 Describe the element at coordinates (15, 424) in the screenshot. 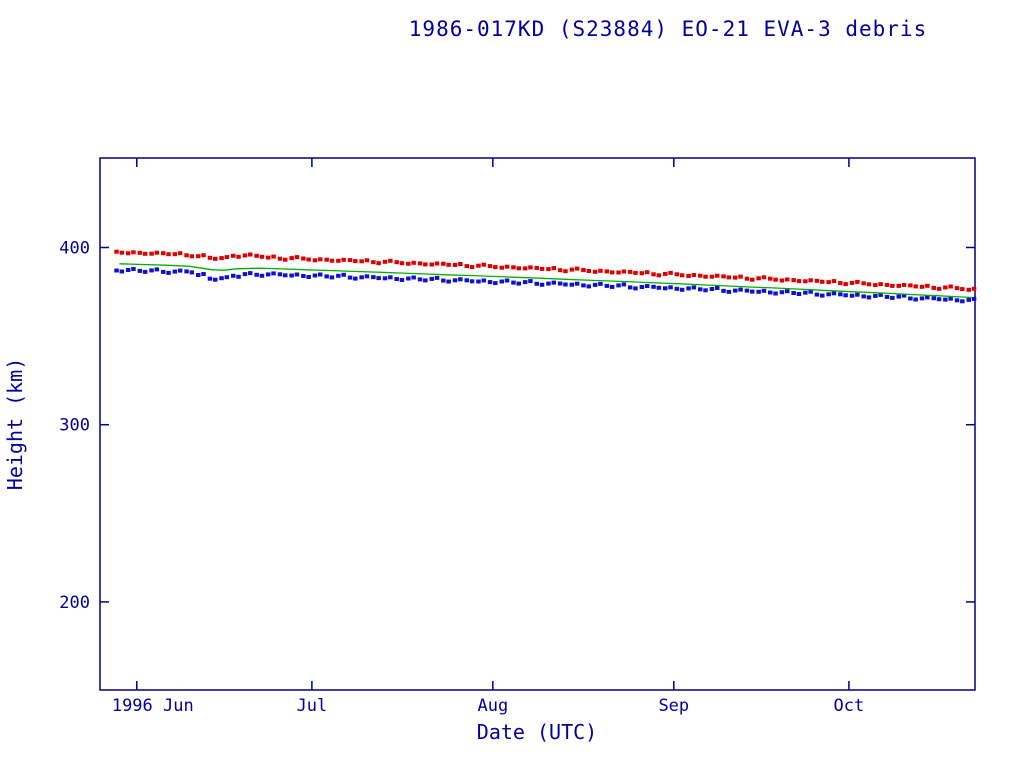

I see `y-axis-label: Height (km)` at that location.